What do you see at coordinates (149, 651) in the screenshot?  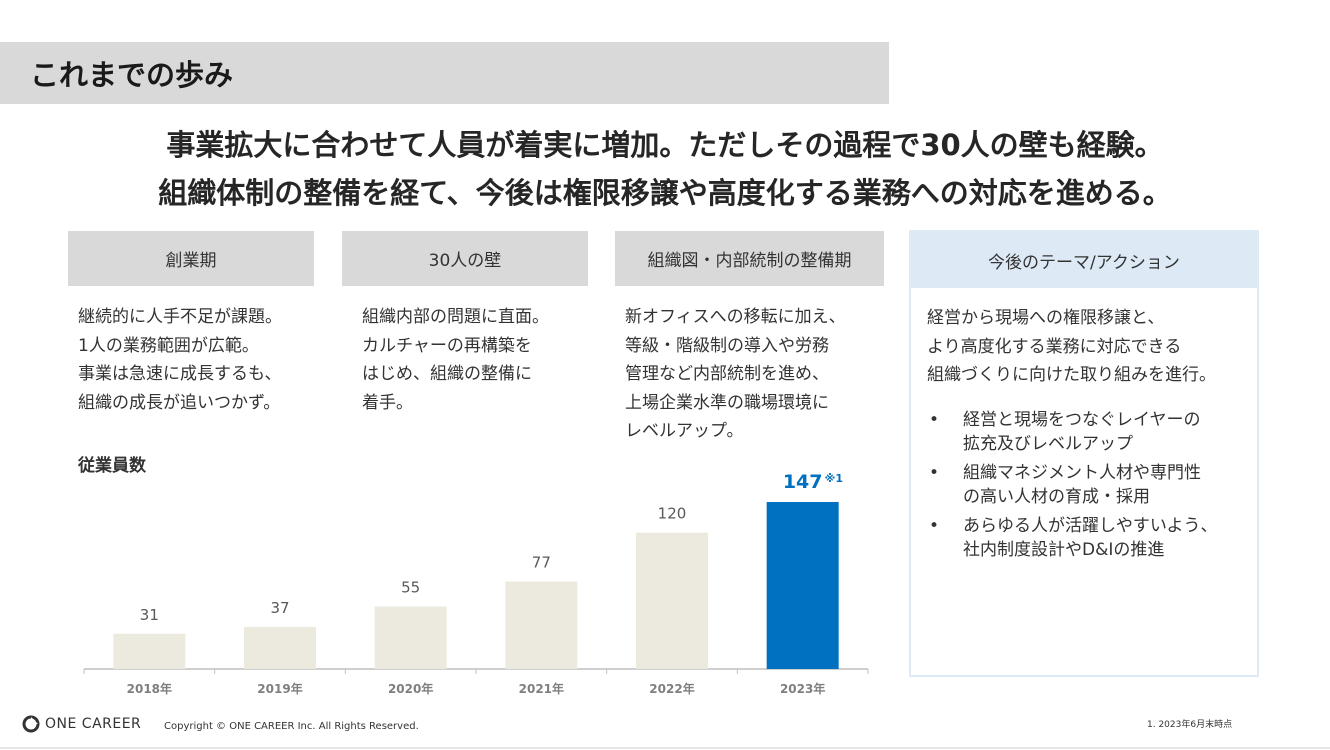 I see `bar-2018年` at bounding box center [149, 651].